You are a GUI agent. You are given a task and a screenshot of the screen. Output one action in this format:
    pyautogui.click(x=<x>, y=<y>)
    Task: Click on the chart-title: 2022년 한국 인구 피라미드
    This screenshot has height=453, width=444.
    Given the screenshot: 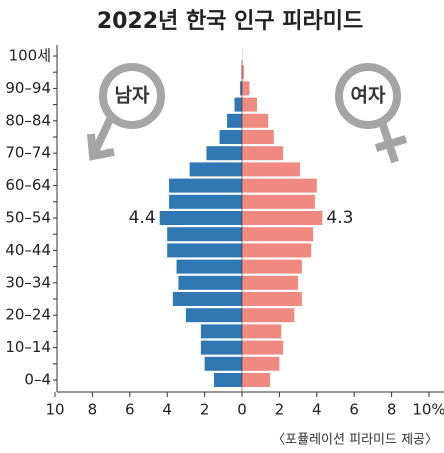 What is the action you would take?
    pyautogui.click(x=230, y=21)
    